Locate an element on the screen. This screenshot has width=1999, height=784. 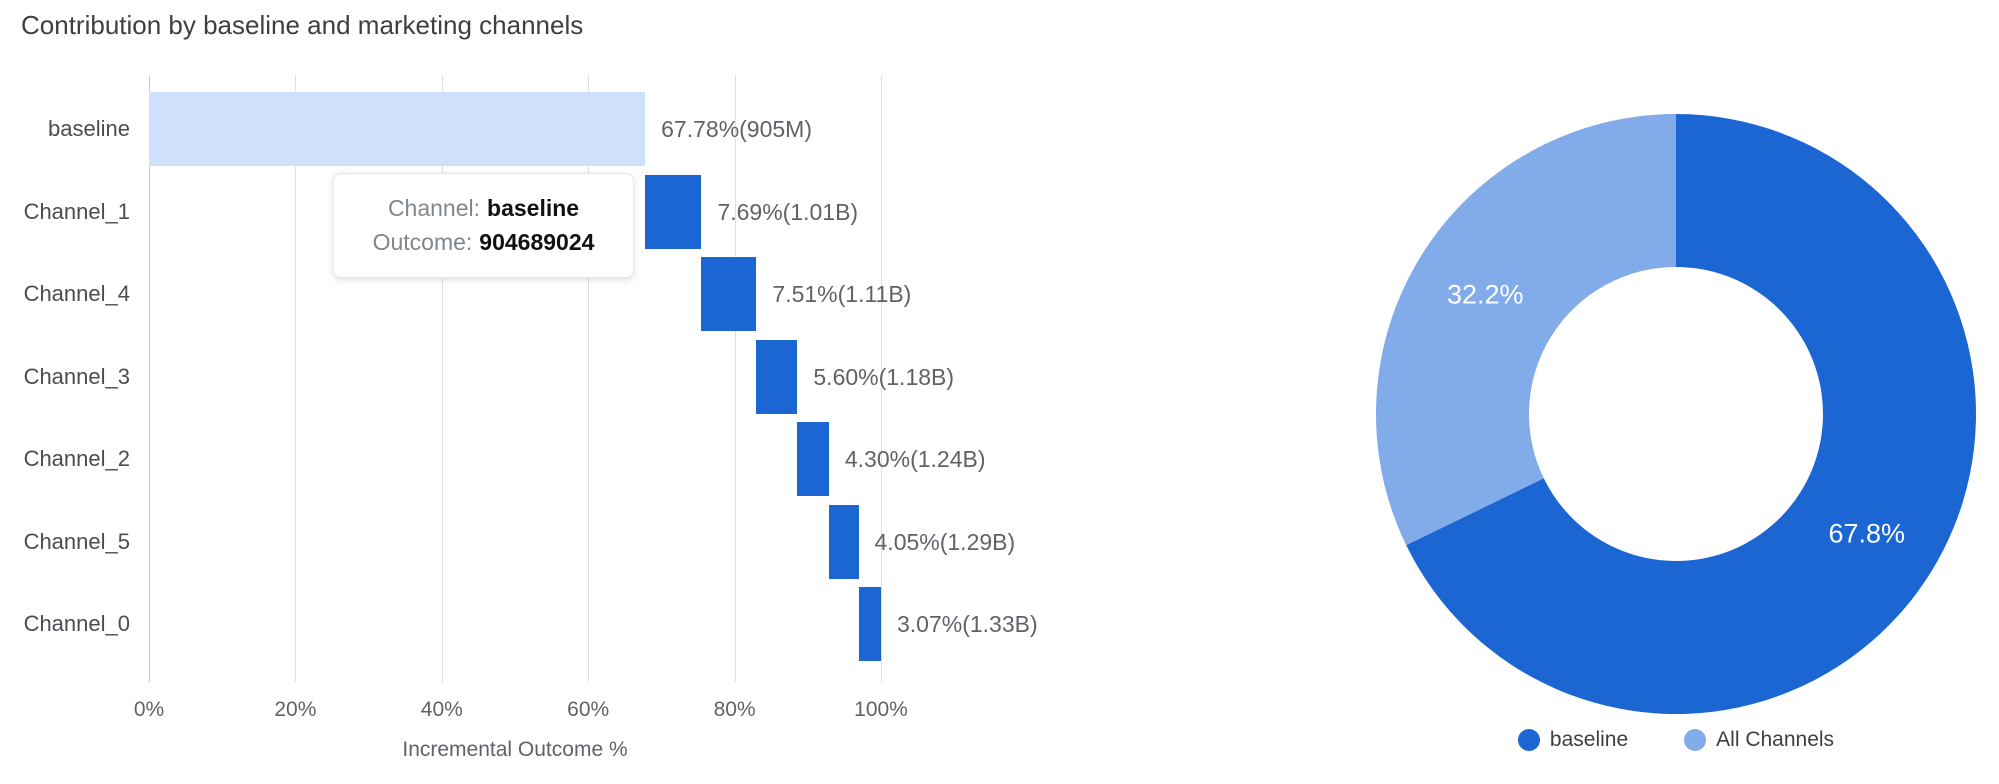
tooltip-channel-value: baseline is located at coordinates (533, 208).